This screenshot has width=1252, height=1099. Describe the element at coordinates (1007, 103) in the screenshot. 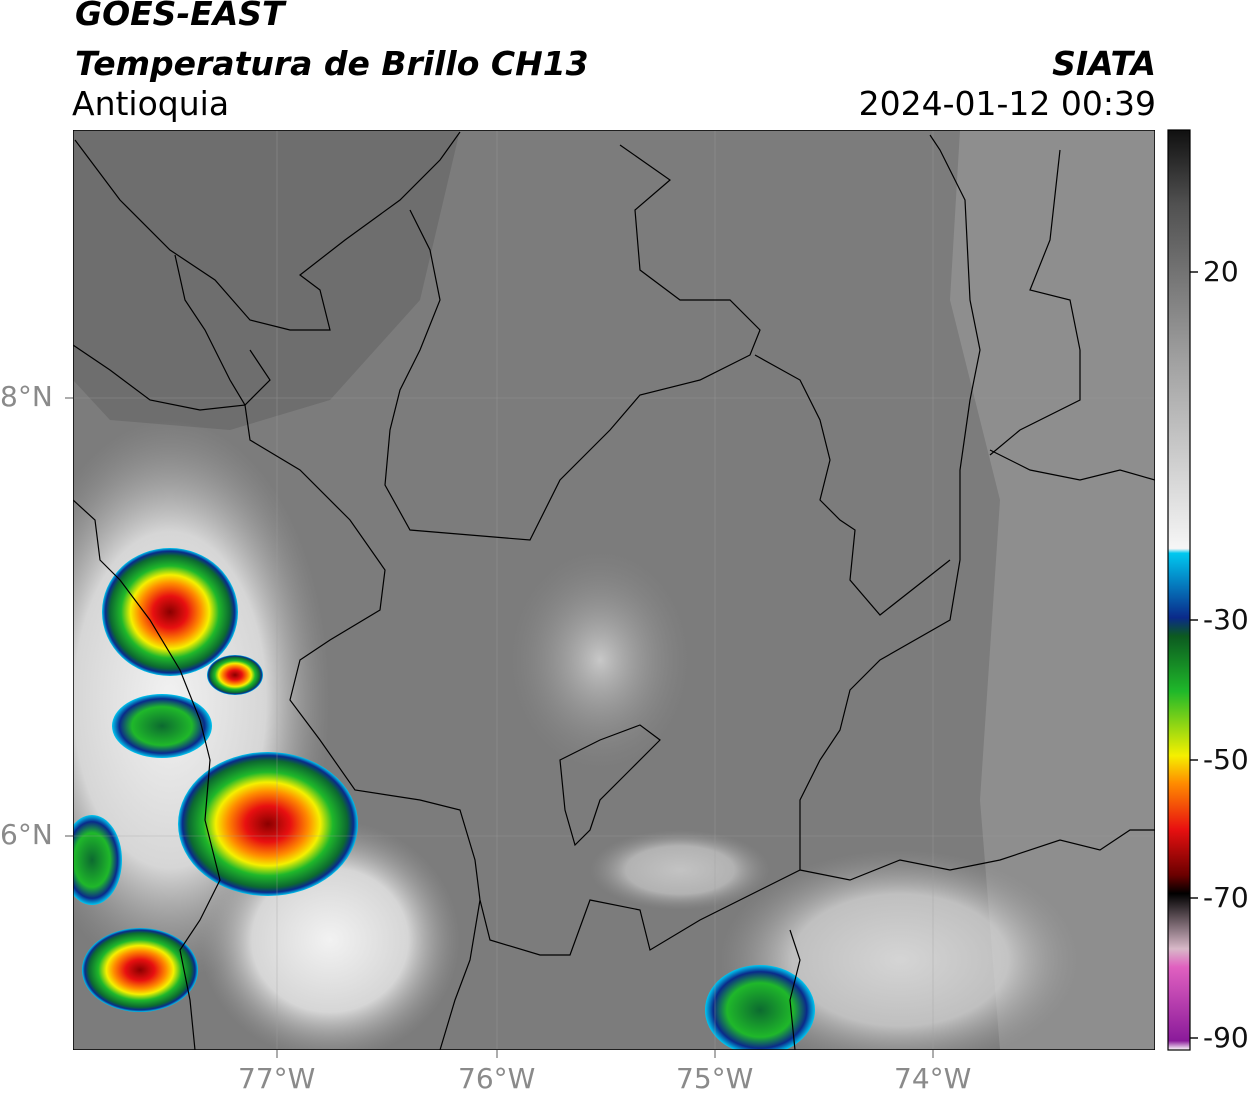

I see `timestamp-label: 2024-01-12 00:39` at that location.